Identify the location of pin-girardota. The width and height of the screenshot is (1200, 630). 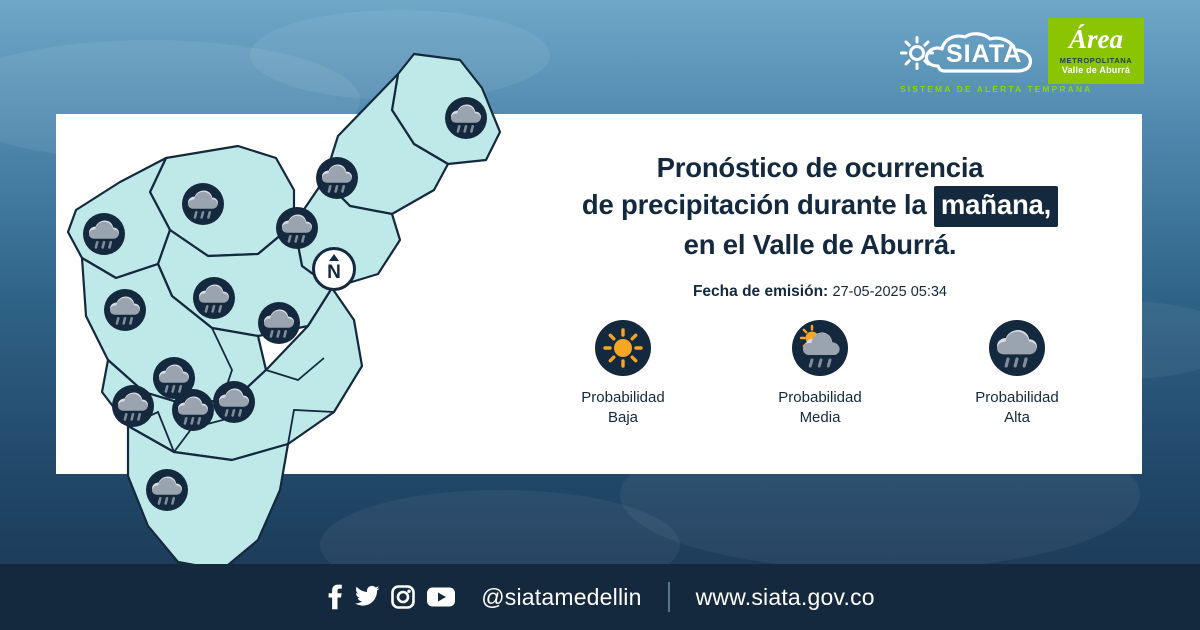
(337, 178).